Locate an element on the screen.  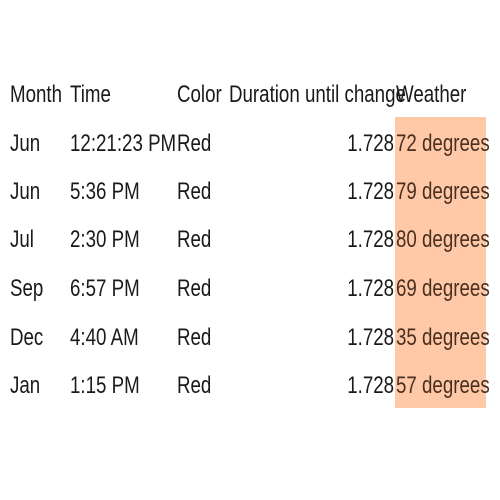
cell-weather: 80 degrees is located at coordinates (443, 239).